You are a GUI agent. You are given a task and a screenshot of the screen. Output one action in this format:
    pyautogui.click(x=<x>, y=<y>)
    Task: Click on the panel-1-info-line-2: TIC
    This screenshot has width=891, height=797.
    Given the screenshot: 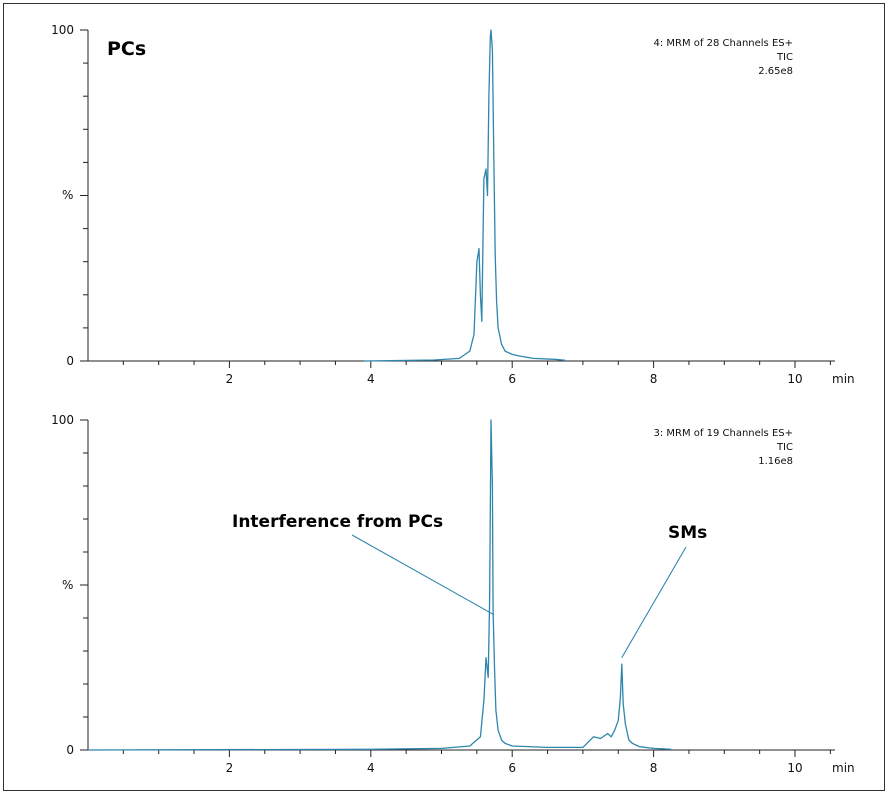 What is the action you would take?
    pyautogui.click(x=784, y=57)
    